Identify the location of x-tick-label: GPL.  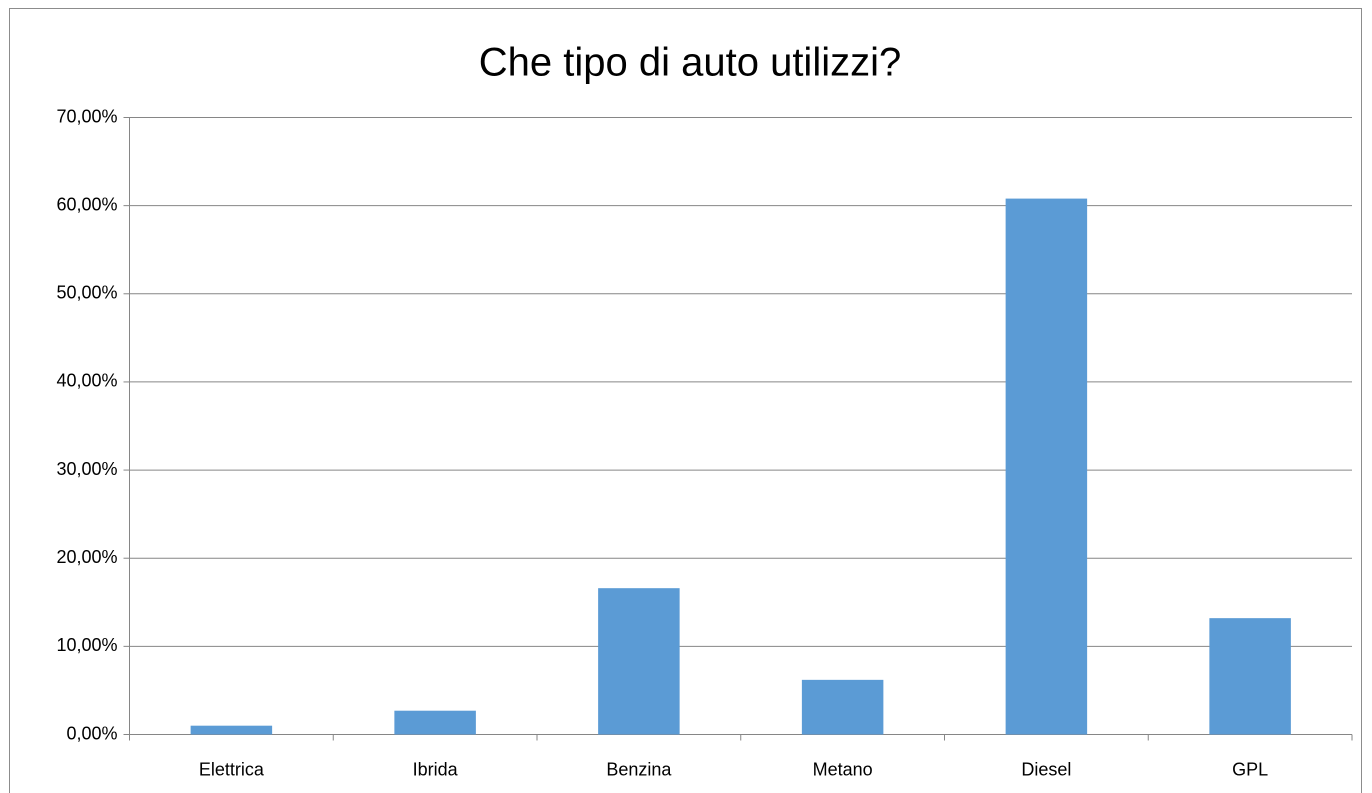
(1250, 769).